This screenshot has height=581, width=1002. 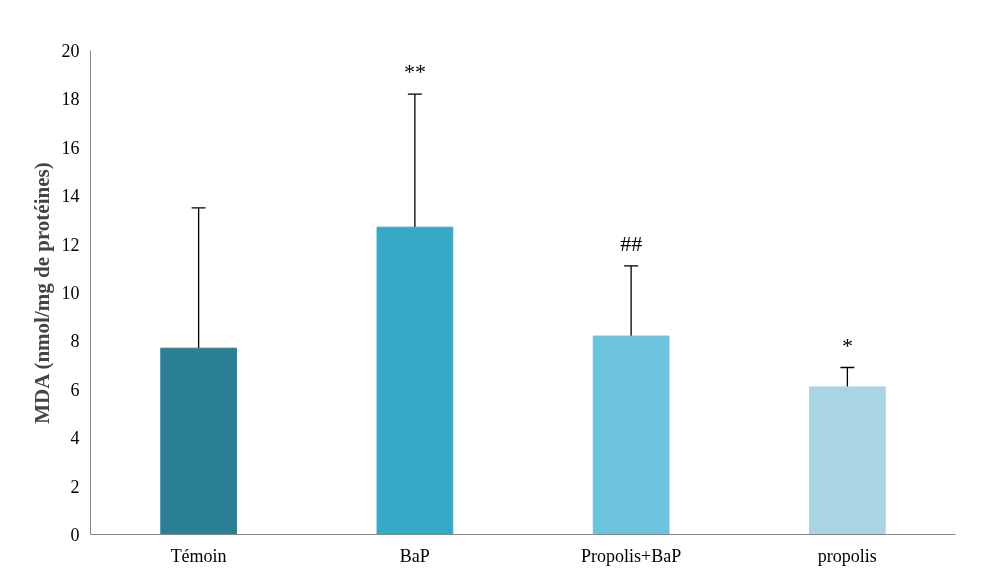 What do you see at coordinates (75, 389) in the screenshot?
I see `y-tick-label: 6` at bounding box center [75, 389].